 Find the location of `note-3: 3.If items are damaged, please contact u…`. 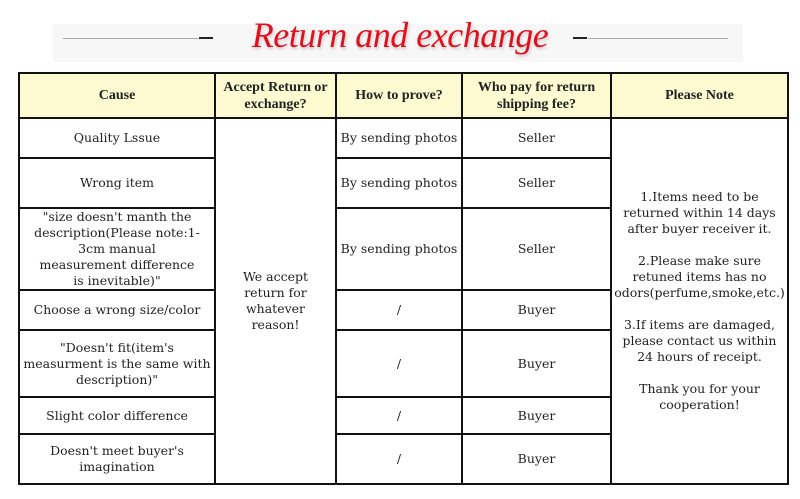

note-3: 3.If items are damaged, please contact u… is located at coordinates (699, 340).